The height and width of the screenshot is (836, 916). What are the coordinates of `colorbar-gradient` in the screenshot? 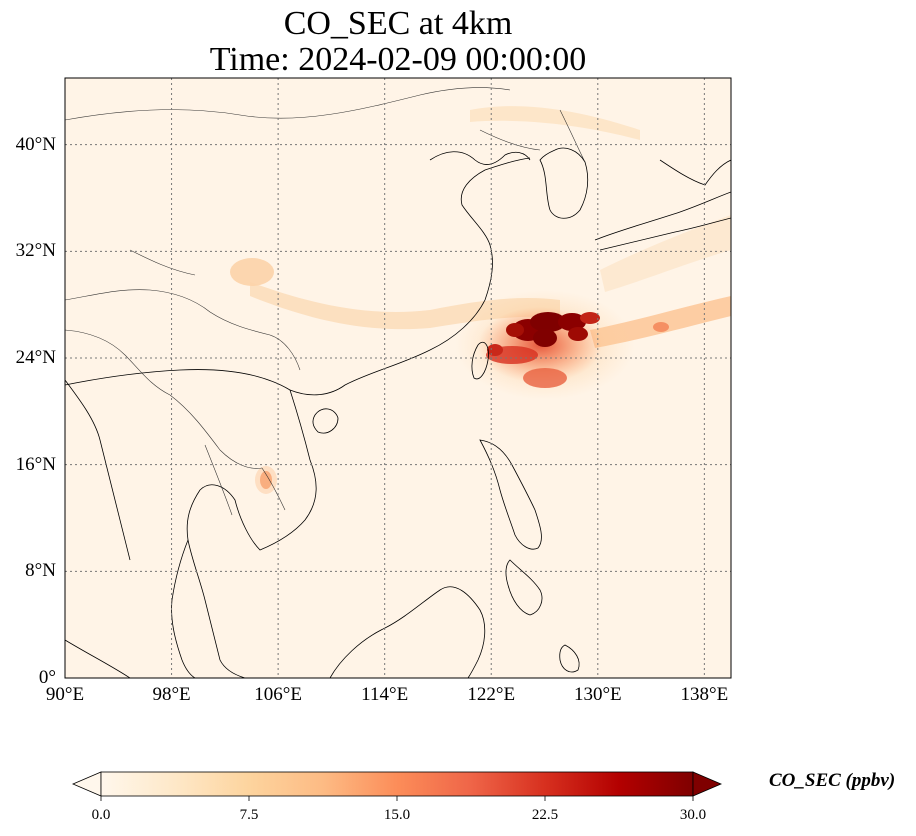 It's located at (397, 784).